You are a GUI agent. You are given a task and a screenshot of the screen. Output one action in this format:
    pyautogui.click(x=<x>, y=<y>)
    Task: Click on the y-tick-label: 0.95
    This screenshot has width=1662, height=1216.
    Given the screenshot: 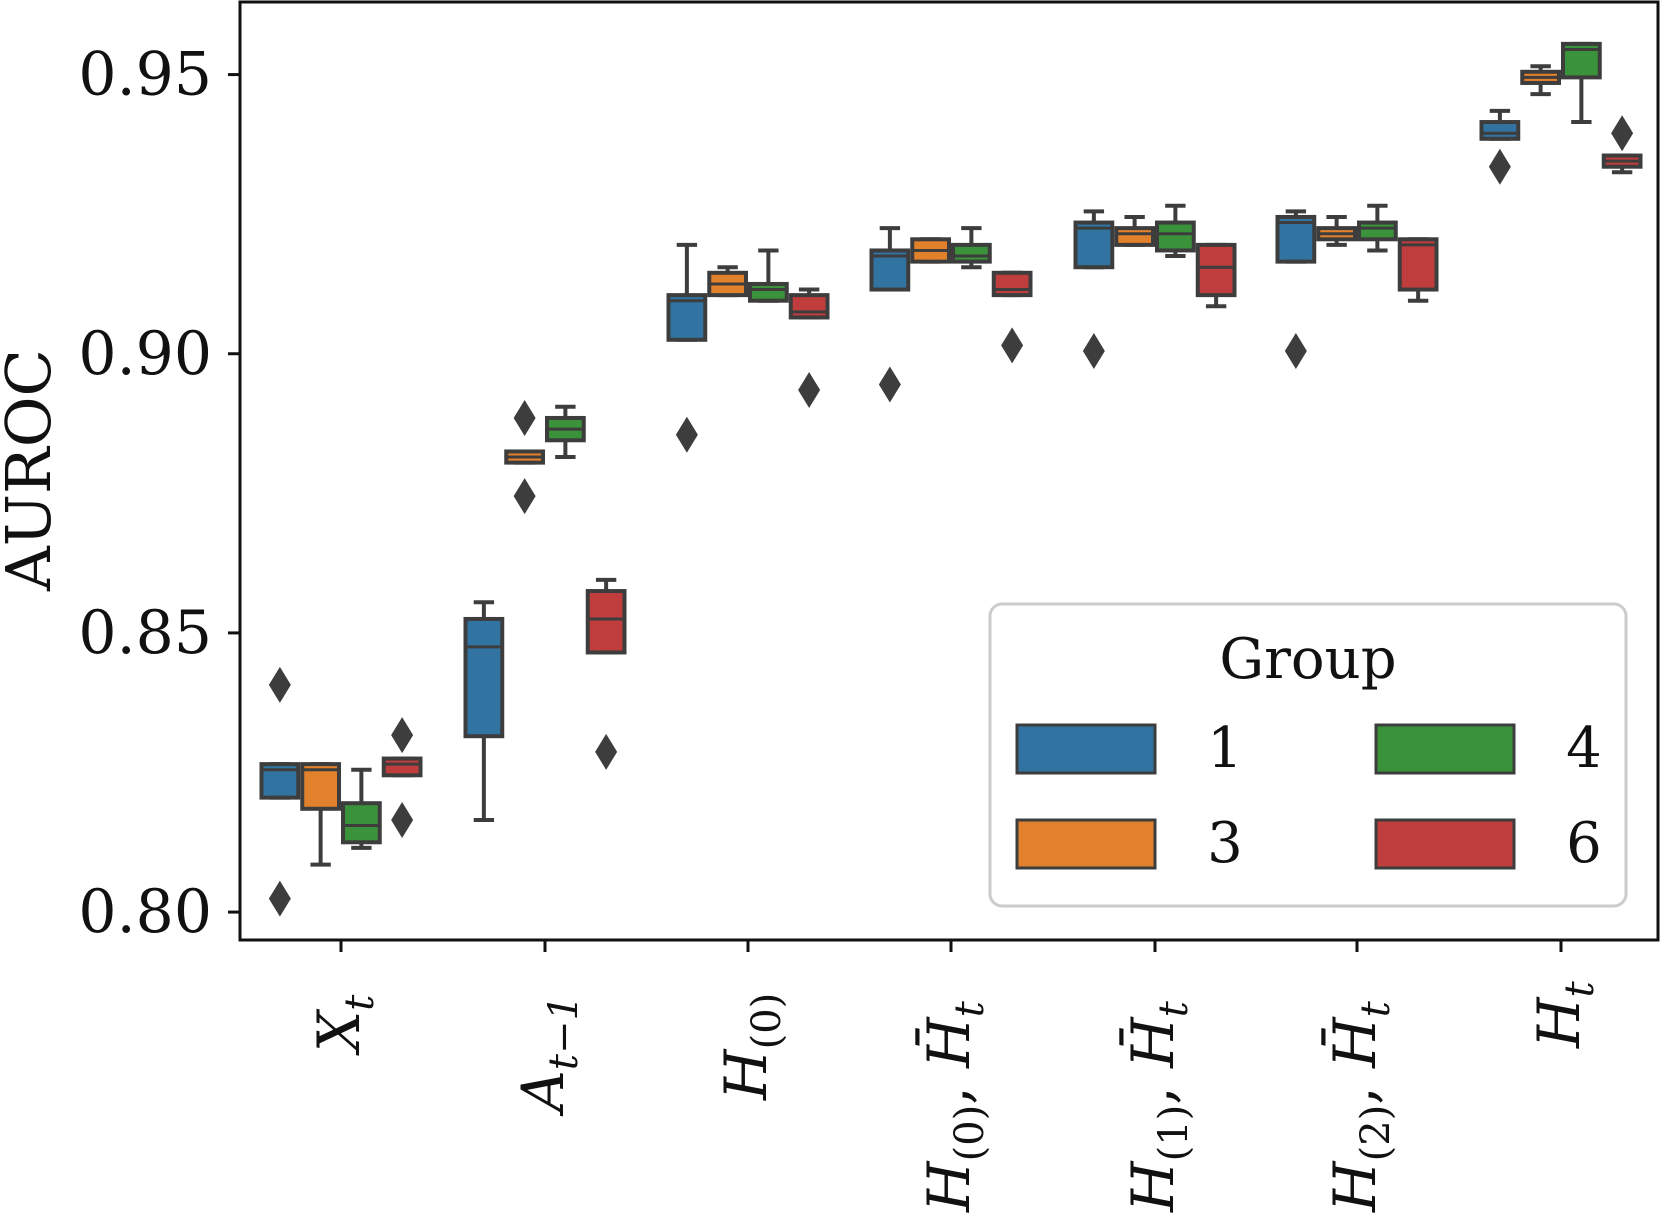 What is the action you would take?
    pyautogui.click(x=145, y=75)
    